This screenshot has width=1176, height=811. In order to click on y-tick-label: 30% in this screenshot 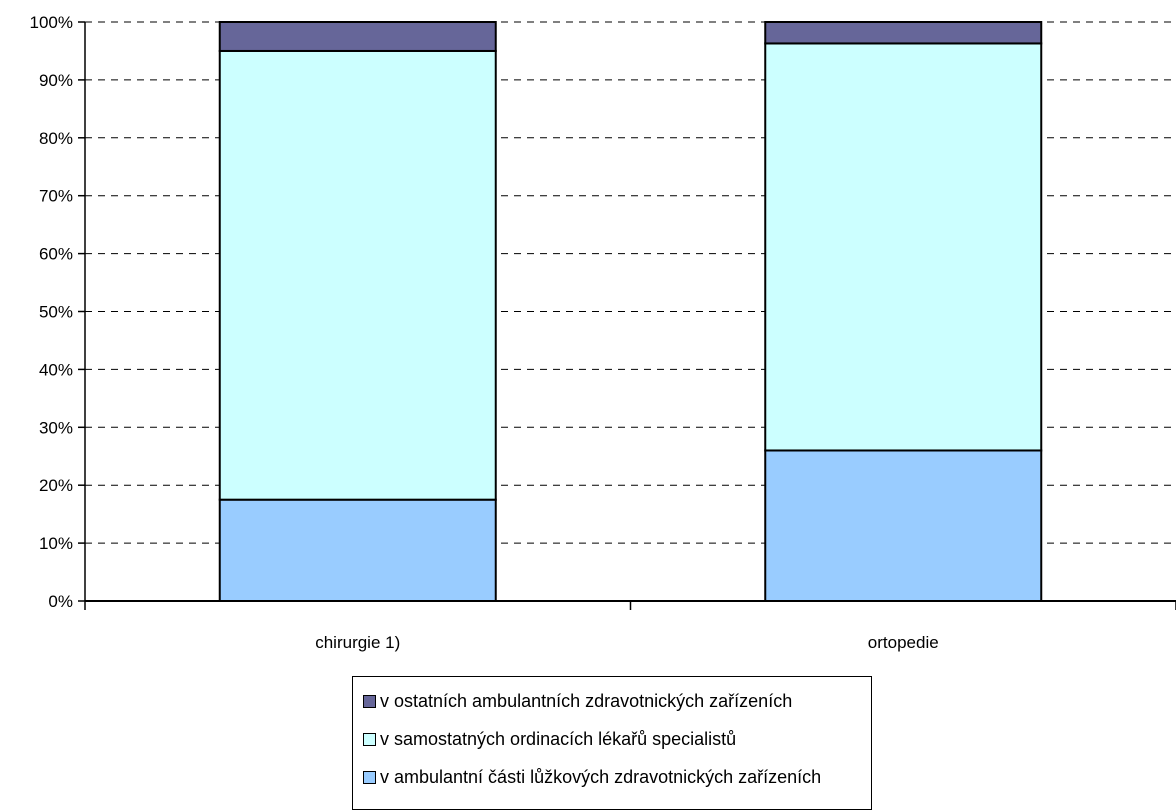, I will do `click(56, 427)`.